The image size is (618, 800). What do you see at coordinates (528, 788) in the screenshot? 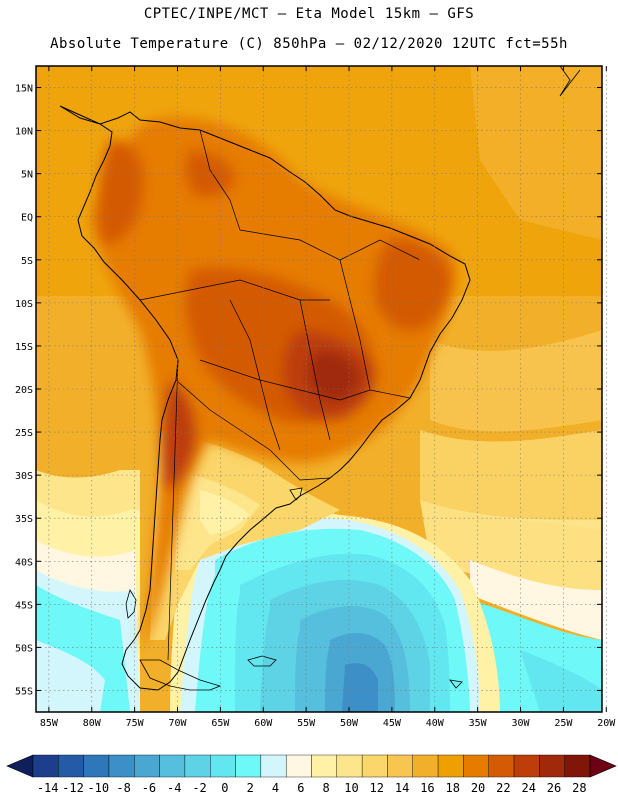
I see `colorbar-label: 24` at bounding box center [528, 788].